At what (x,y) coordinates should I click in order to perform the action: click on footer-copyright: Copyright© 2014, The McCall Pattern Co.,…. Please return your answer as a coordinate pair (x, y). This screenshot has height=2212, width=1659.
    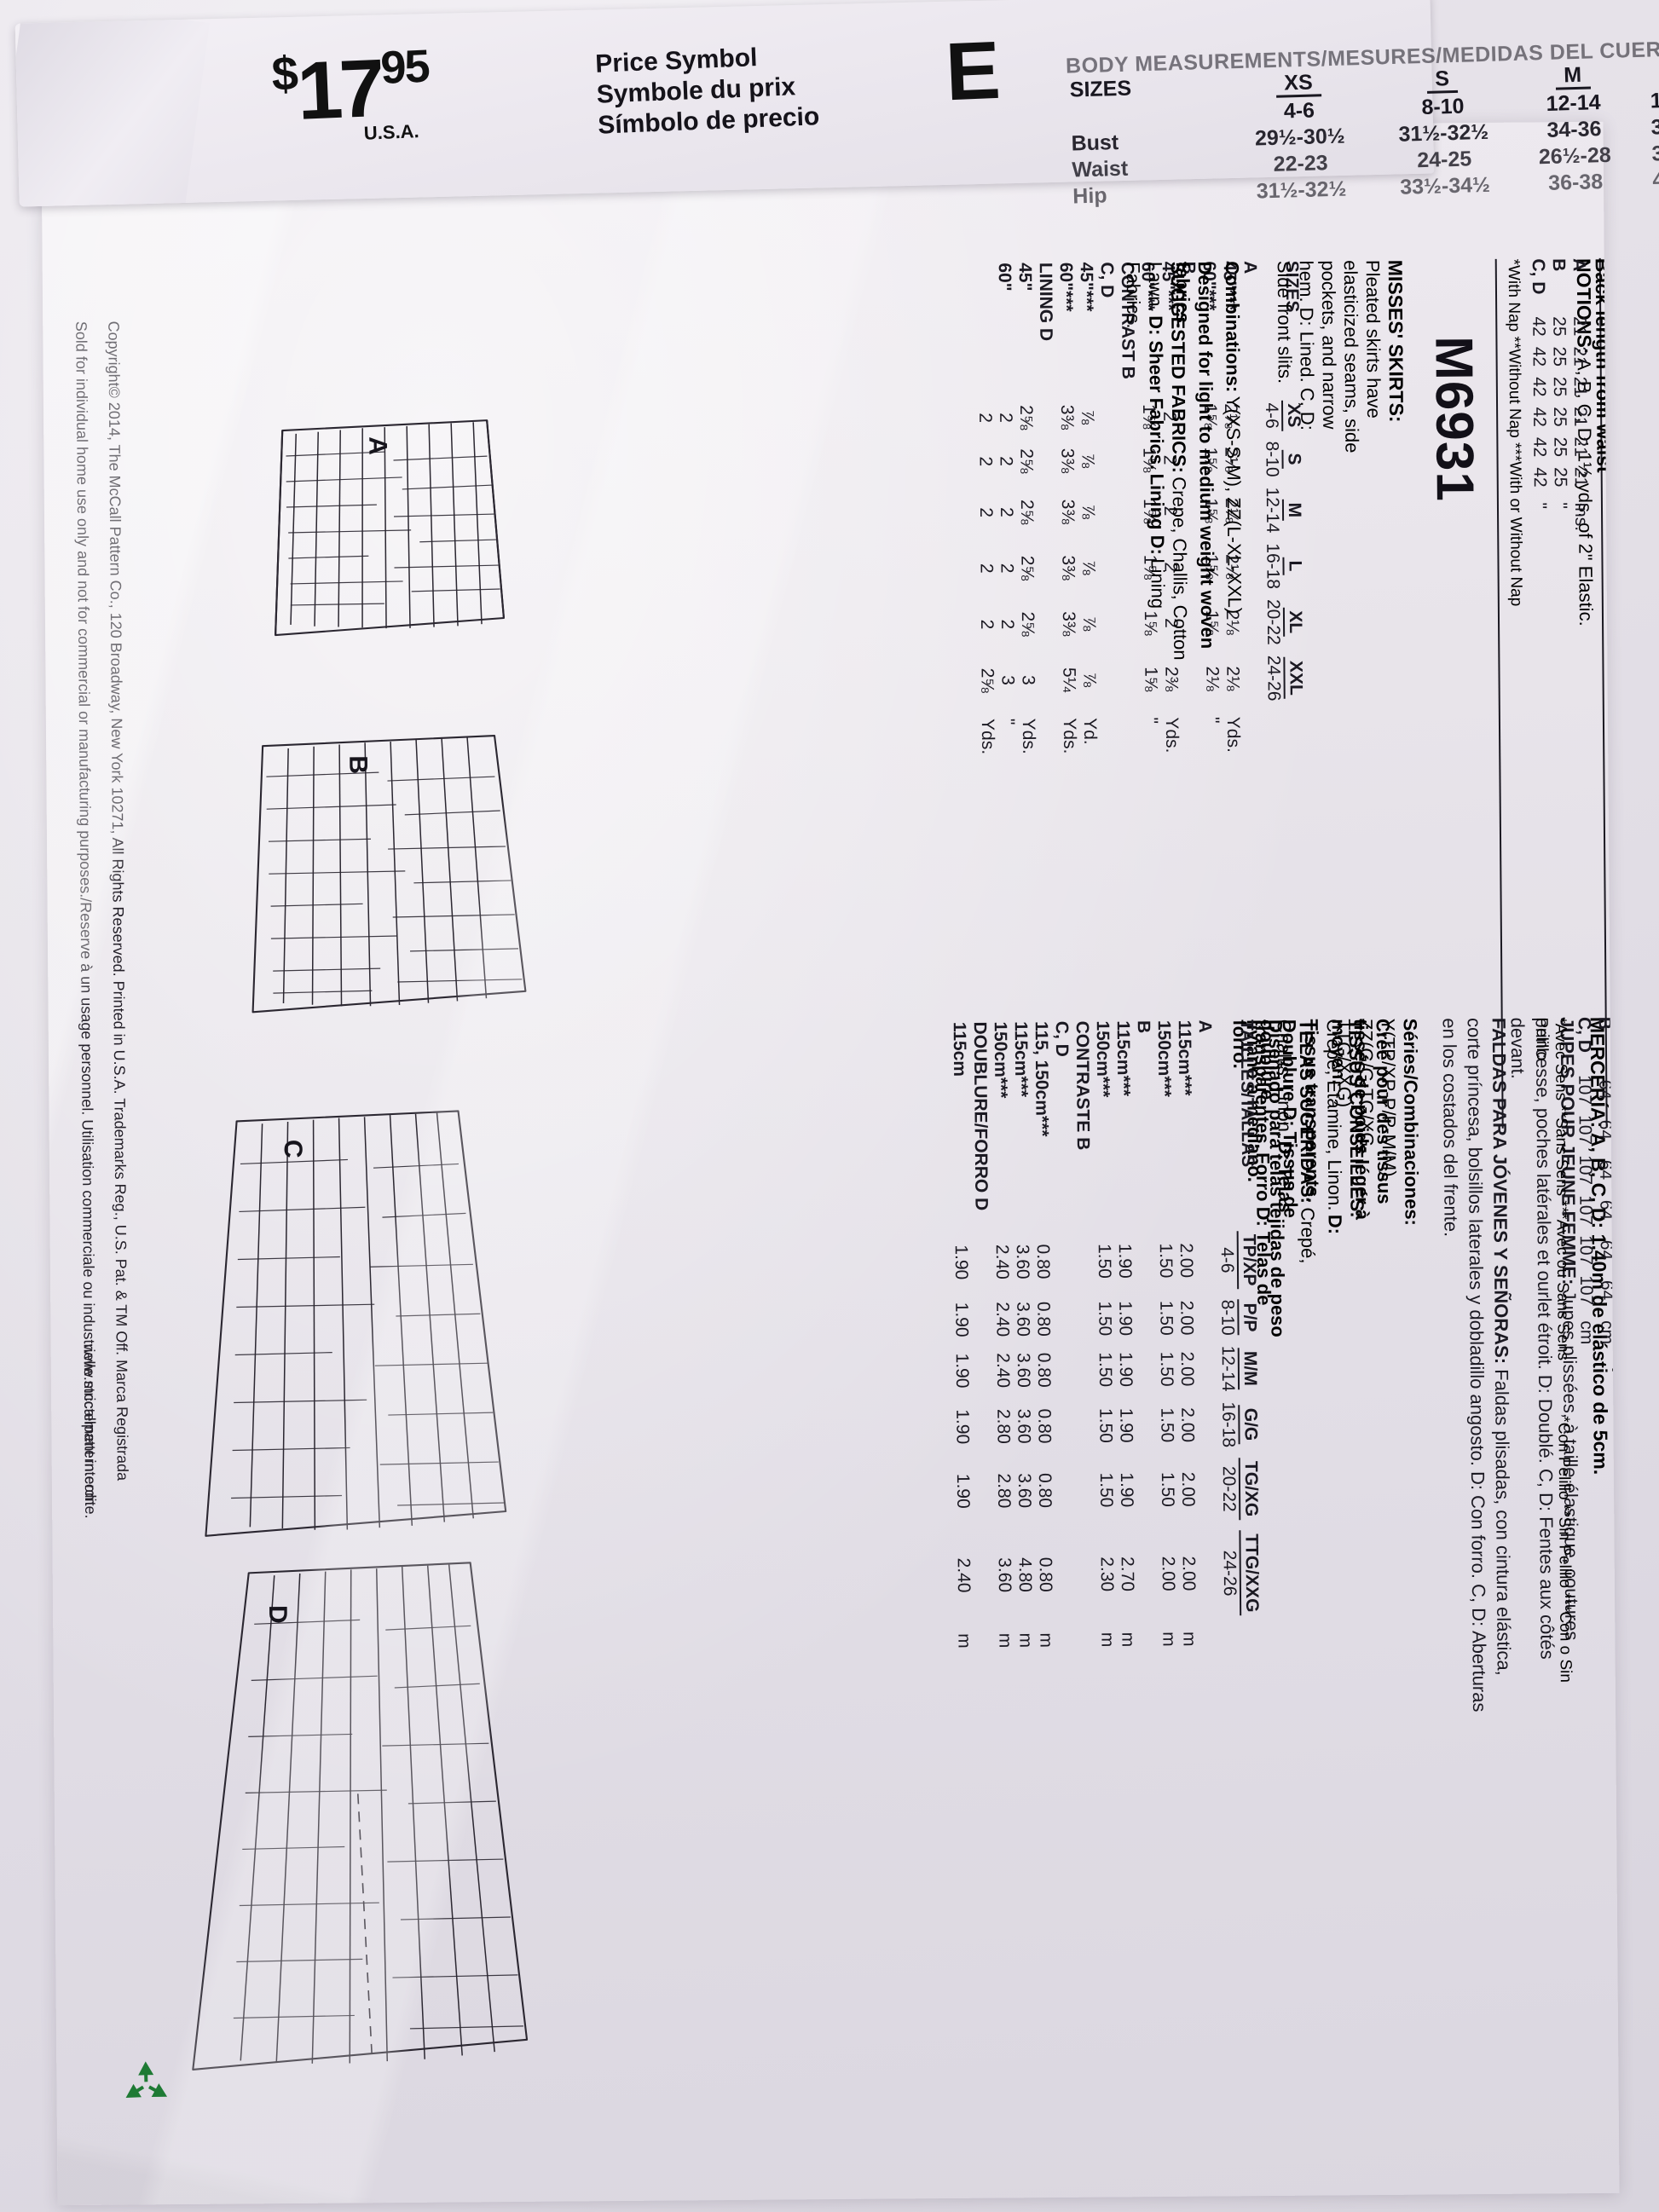
    Looking at the image, I should click on (118, 901).